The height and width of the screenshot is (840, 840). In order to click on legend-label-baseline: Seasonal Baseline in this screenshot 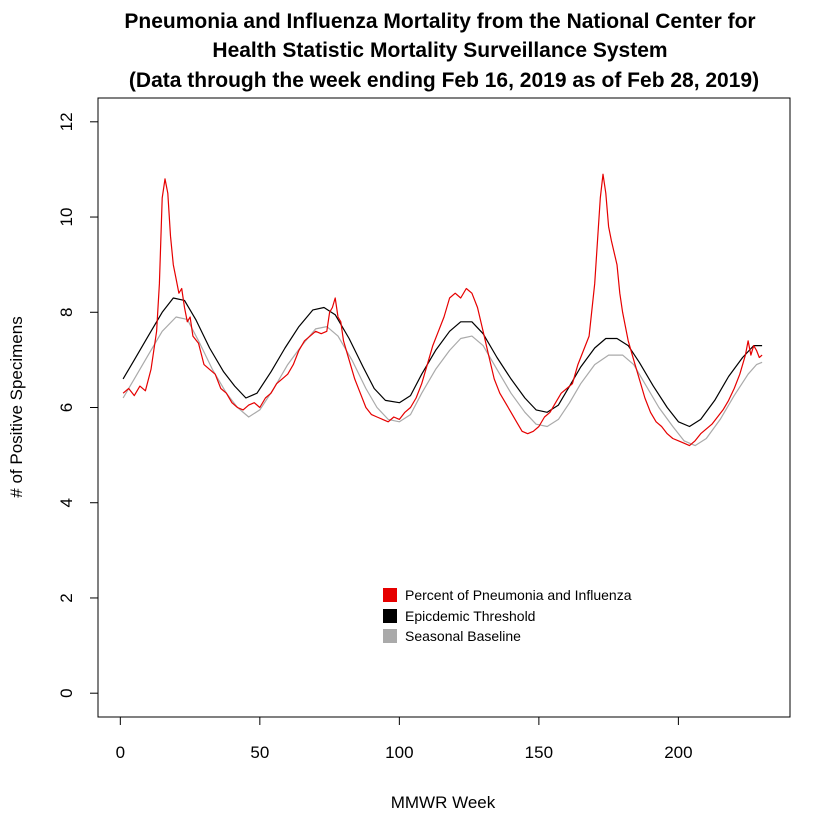, I will do `click(463, 636)`.